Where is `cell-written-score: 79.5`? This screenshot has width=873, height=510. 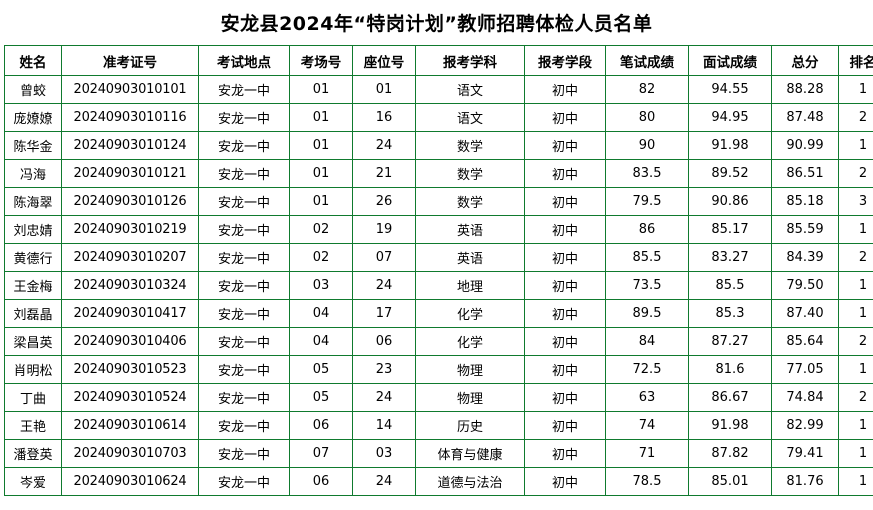
cell-written-score: 79.5 is located at coordinates (647, 201).